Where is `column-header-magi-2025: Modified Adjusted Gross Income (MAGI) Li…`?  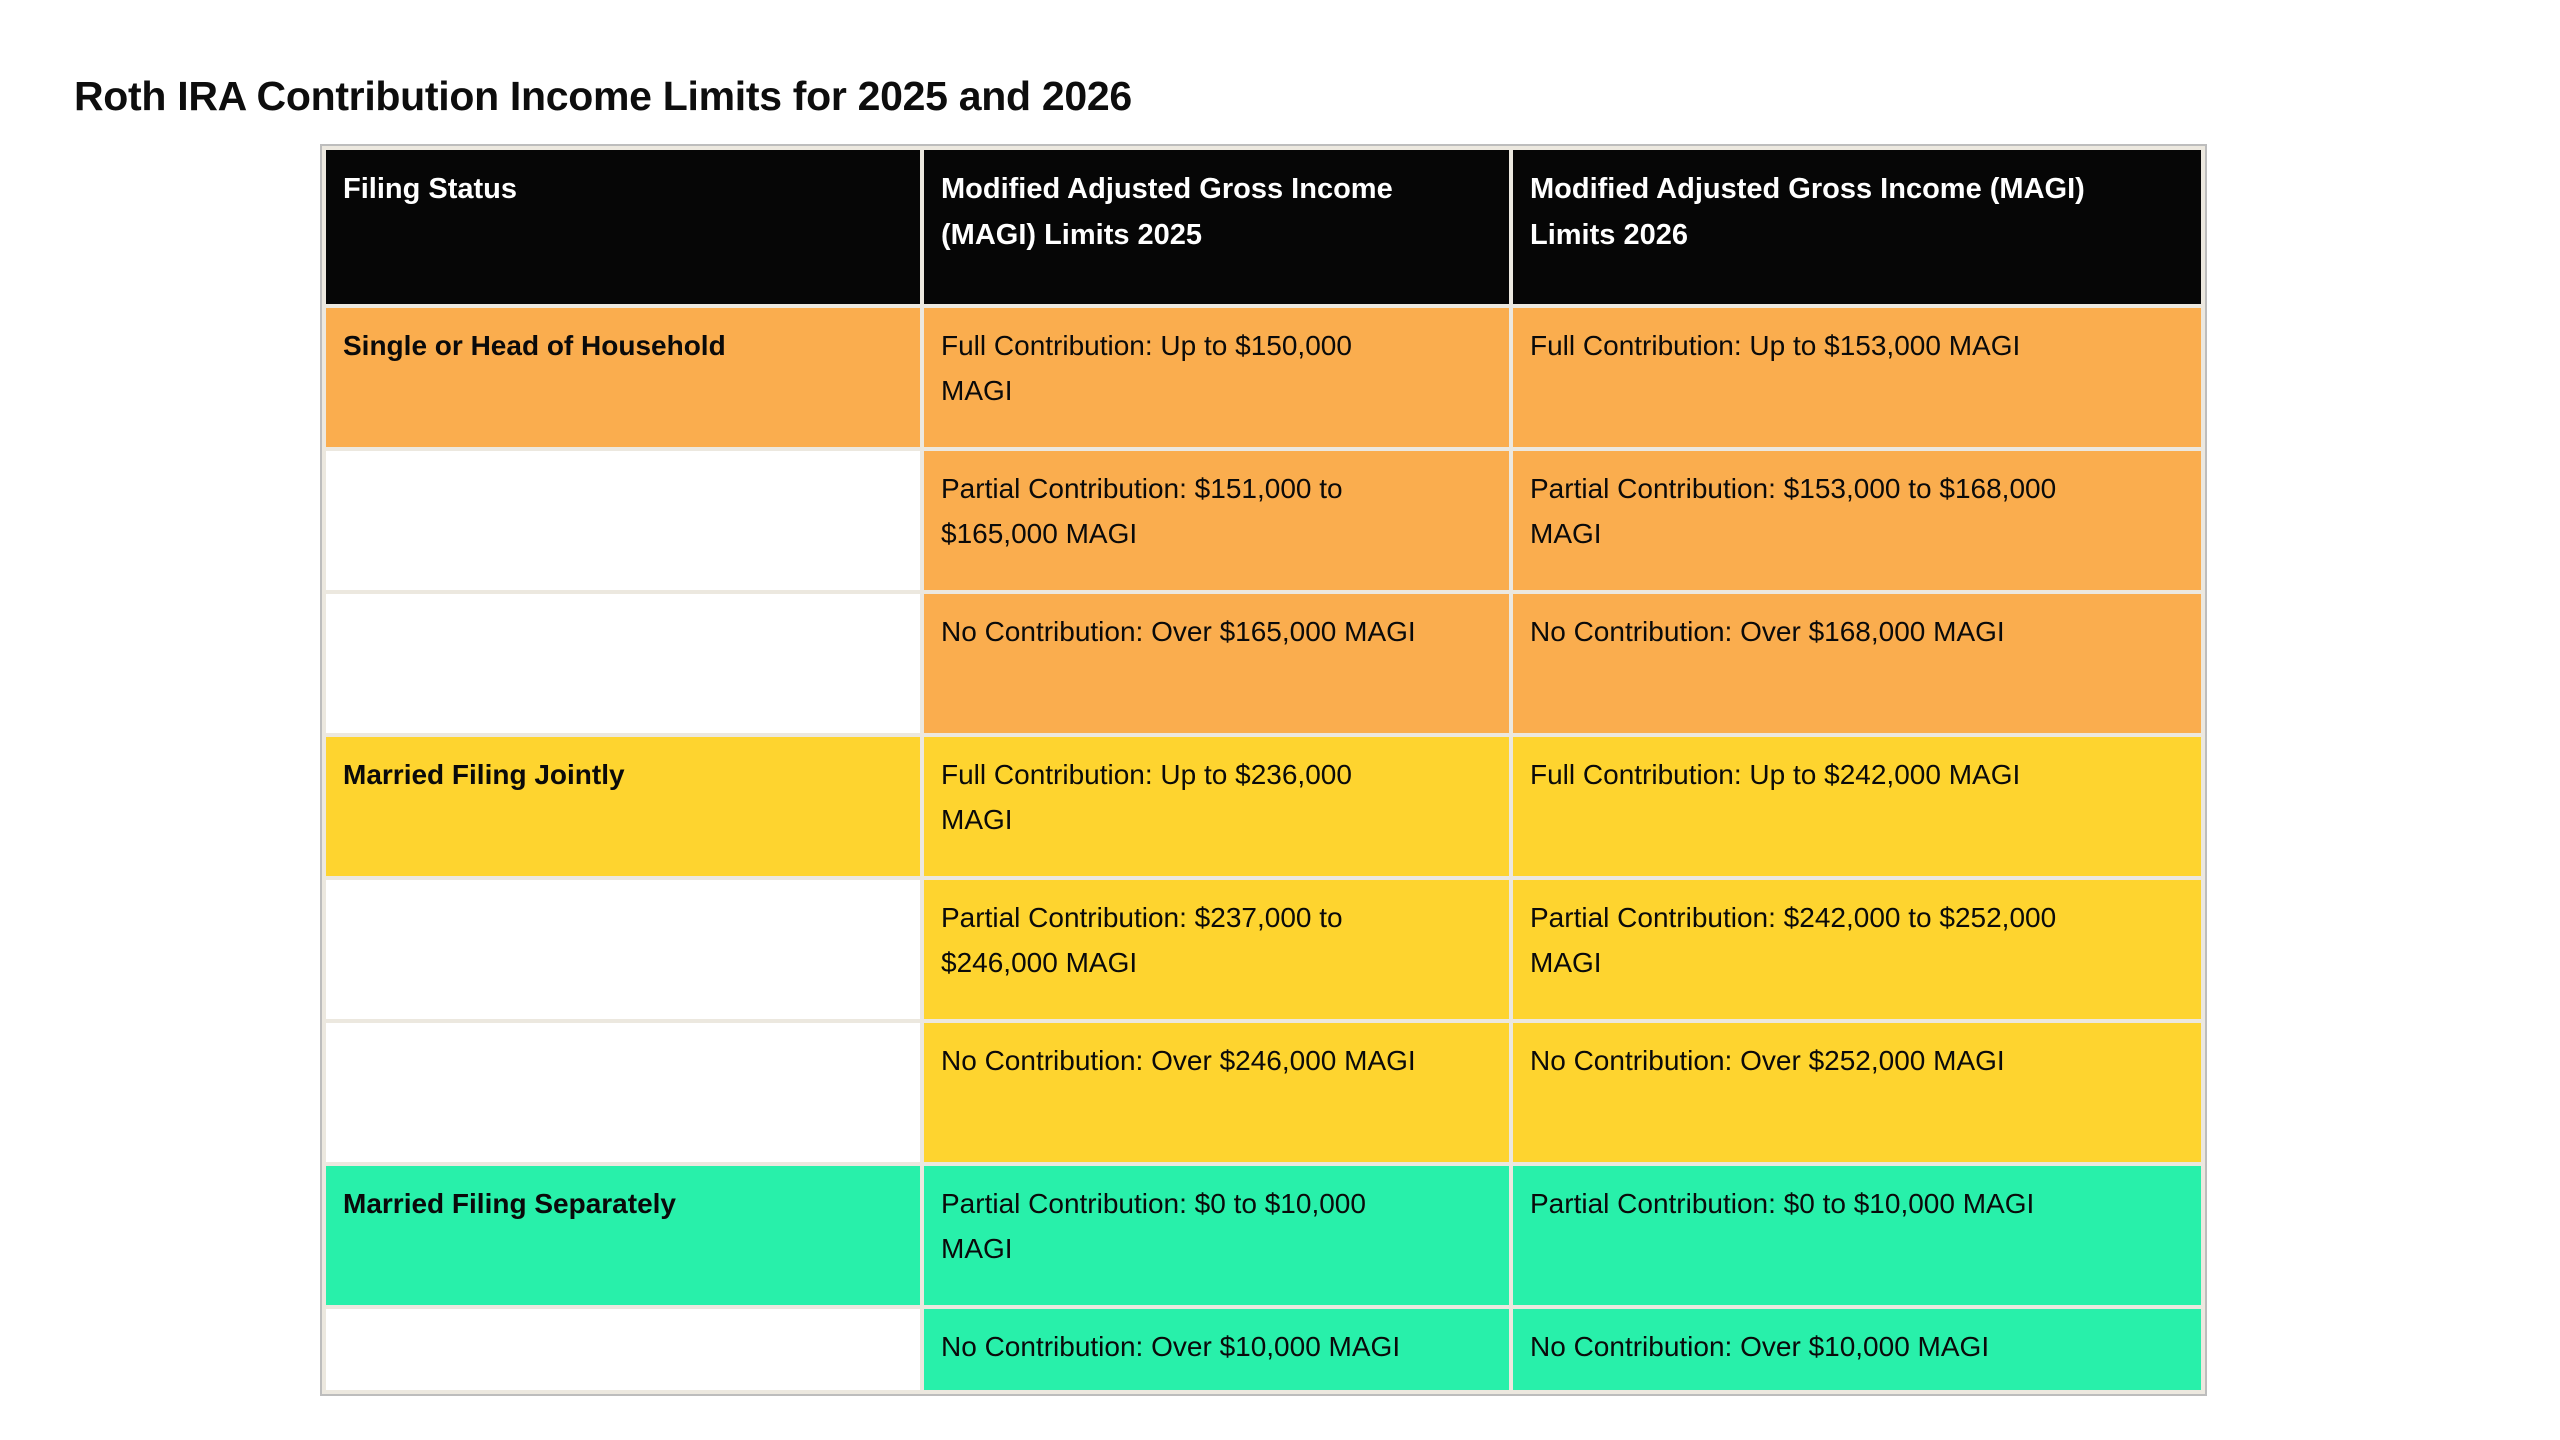
column-header-magi-2025: Modified Adjusted Gross Income (MAGI) Li… is located at coordinates (1216, 227).